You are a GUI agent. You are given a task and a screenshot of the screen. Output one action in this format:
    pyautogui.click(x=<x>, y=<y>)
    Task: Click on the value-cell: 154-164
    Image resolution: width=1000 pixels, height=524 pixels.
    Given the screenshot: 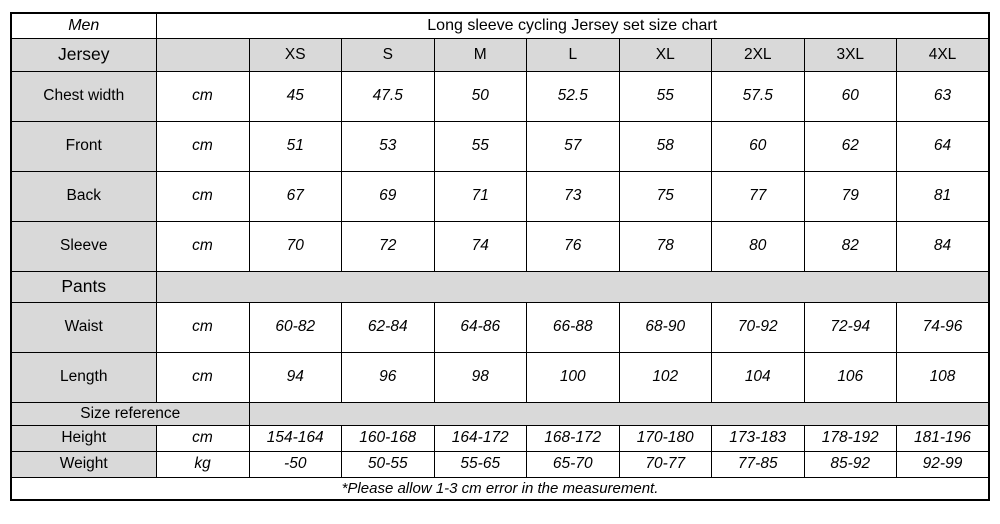 What is the action you would take?
    pyautogui.click(x=295, y=438)
    